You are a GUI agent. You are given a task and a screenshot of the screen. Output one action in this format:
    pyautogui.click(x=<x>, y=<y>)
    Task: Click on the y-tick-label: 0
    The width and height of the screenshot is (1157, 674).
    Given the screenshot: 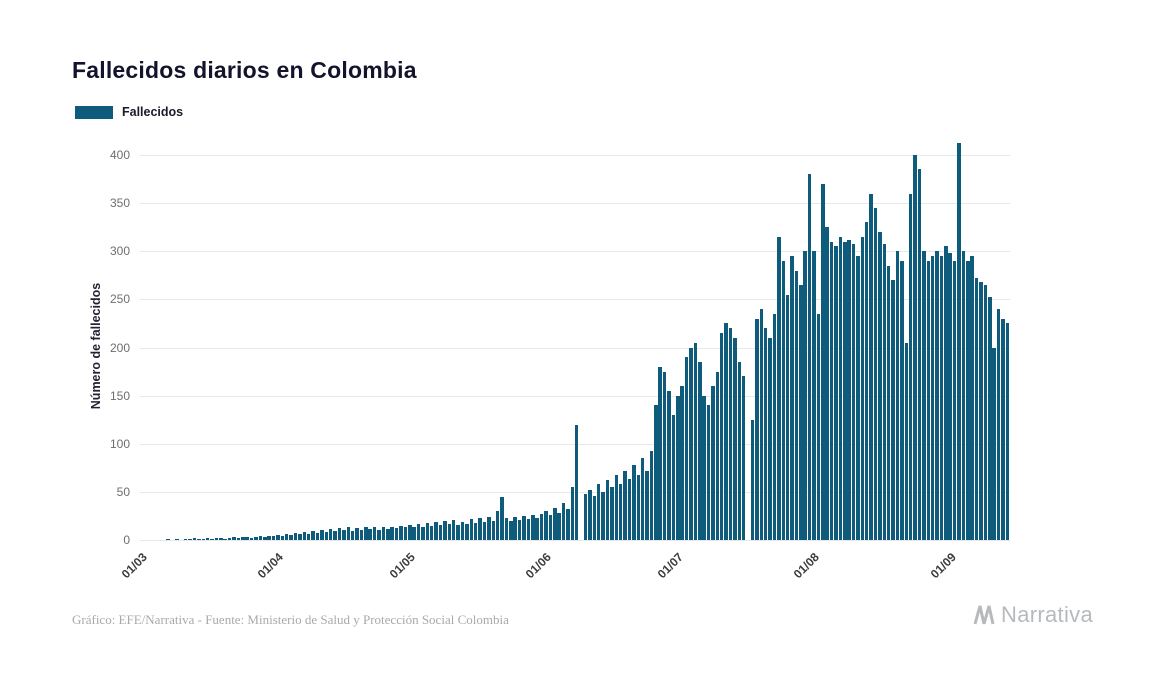 What is the action you would take?
    pyautogui.click(x=126, y=540)
    